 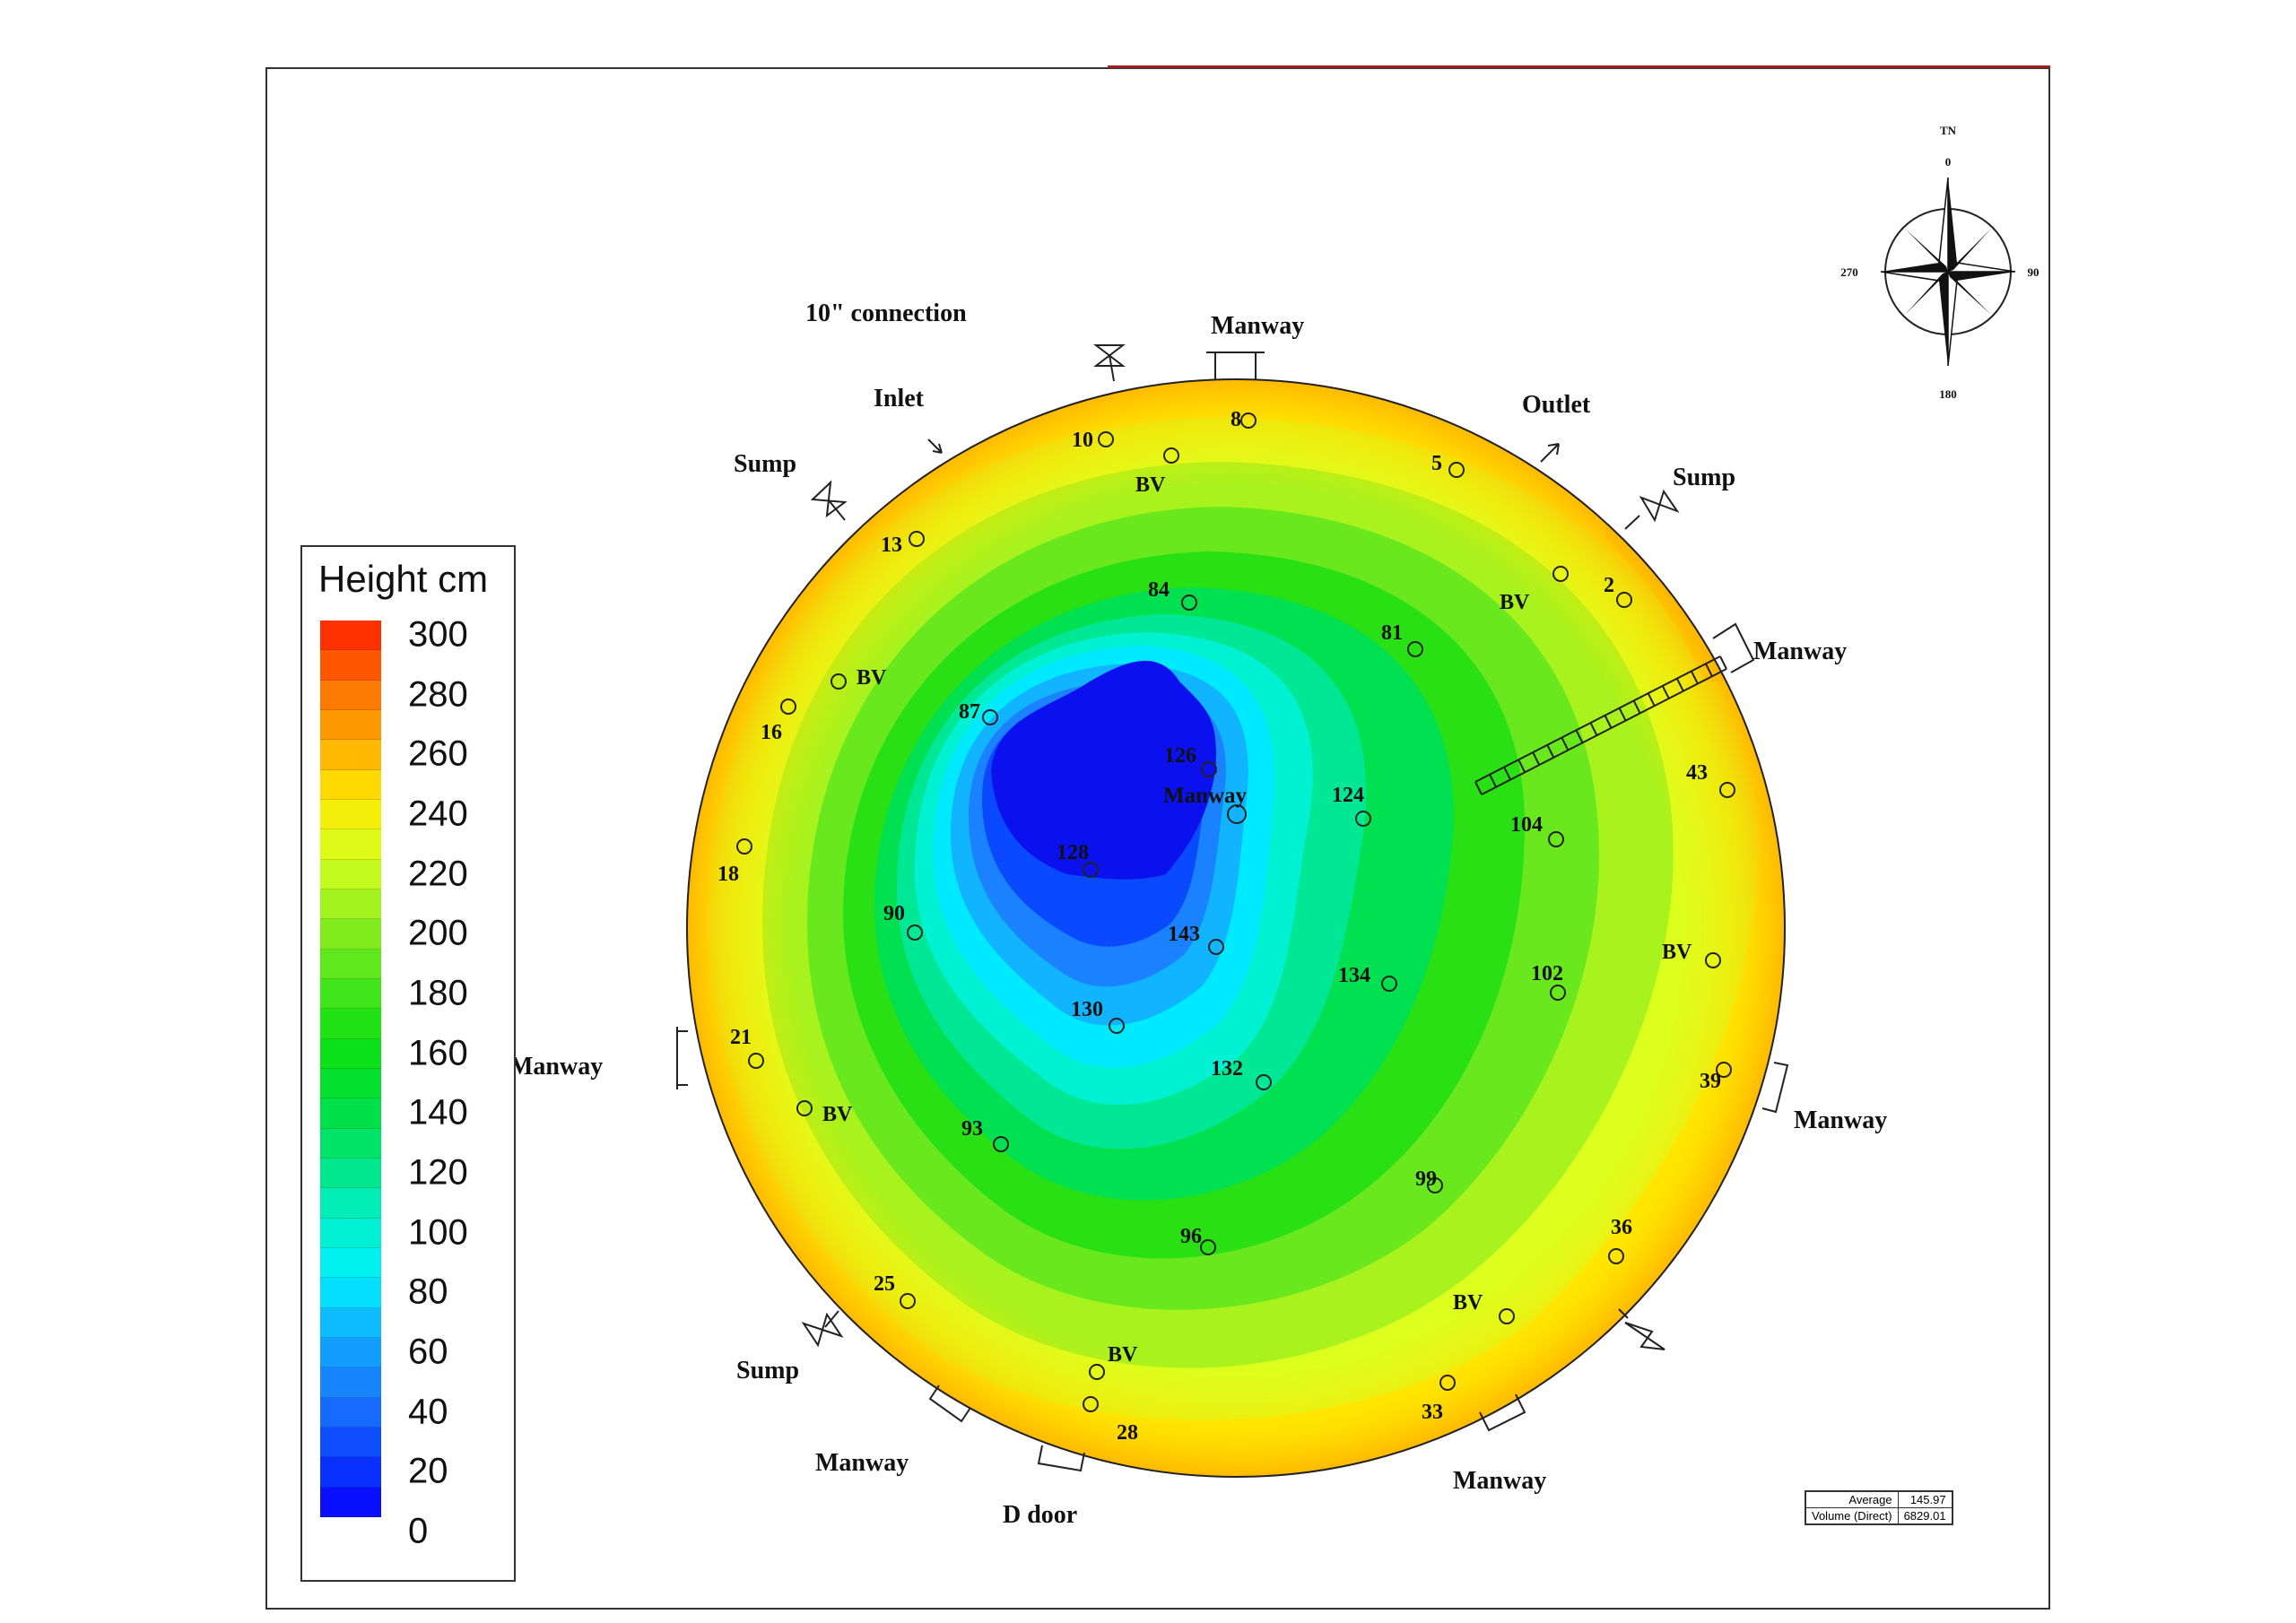 What do you see at coordinates (1733, 647) in the screenshot?
I see `manway-ne-fixture` at bounding box center [1733, 647].